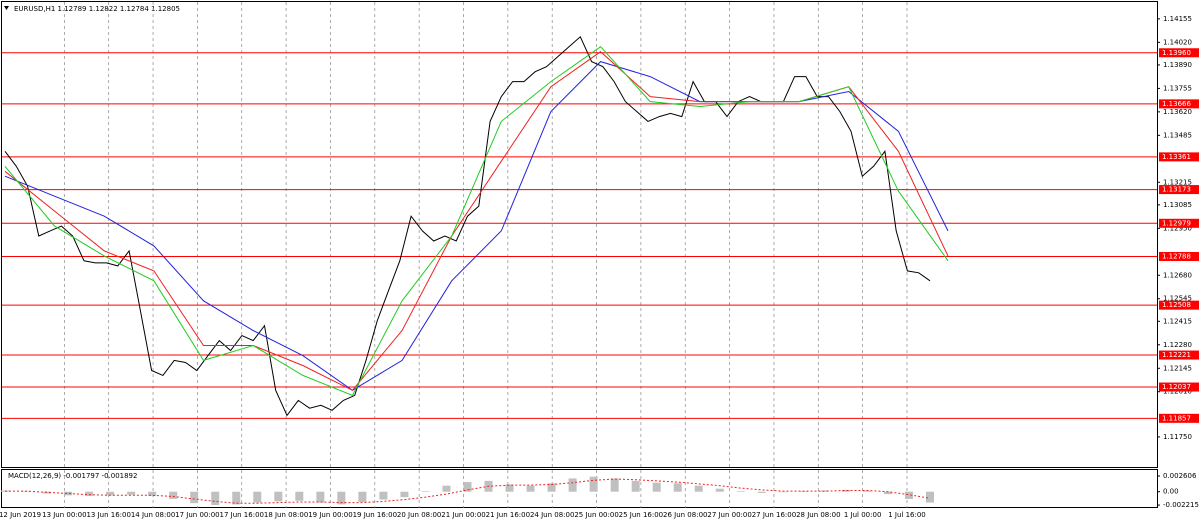 This screenshot has height=523, width=1200. Describe the element at coordinates (463, 515) in the screenshot. I see `x-tick-label: 21 Jun 00:00` at that location.